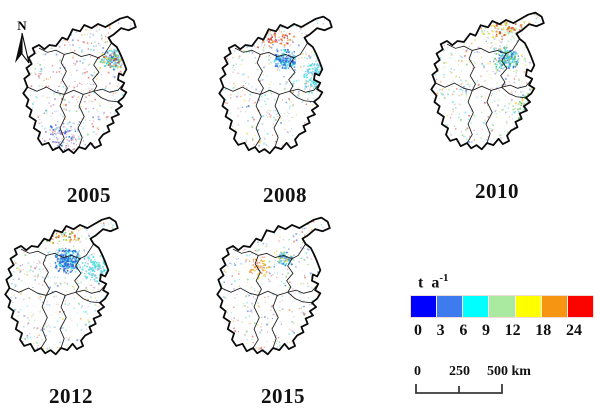 Image resolution: width=600 pixels, height=410 pixels. I want to click on map-panel-2012: 2012, so click(71, 311).